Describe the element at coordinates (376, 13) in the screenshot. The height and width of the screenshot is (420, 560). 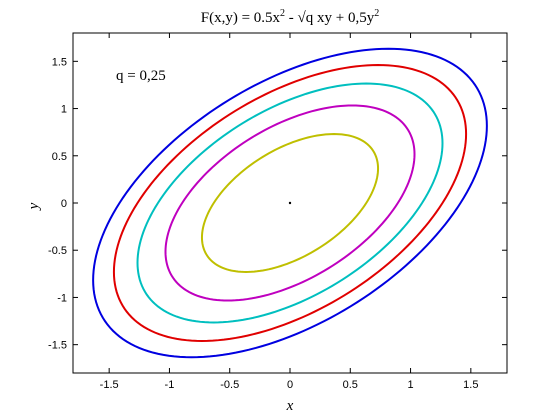
I see `title-superscript-2: 2` at that location.